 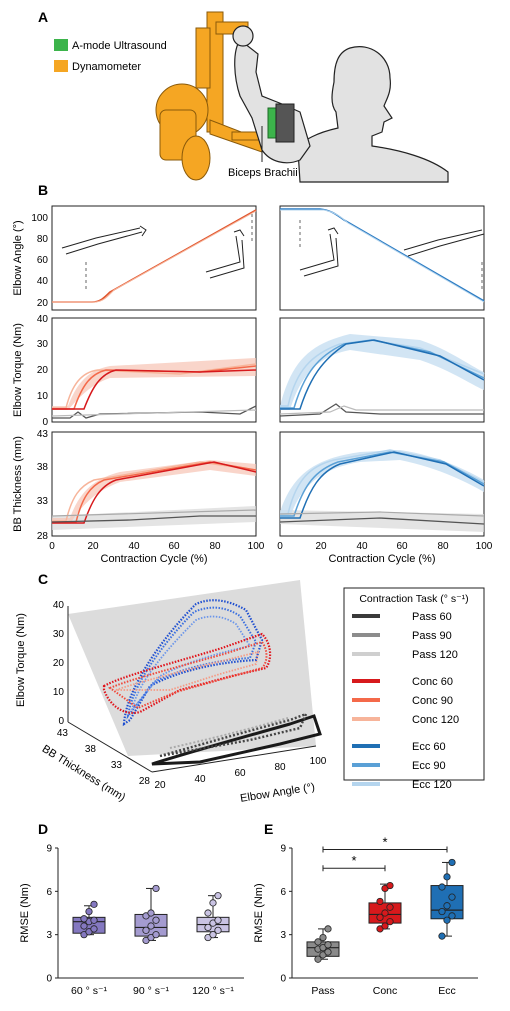 What do you see at coordinates (256, 546) in the screenshot?
I see `xtick-l-100: 100` at bounding box center [256, 546].